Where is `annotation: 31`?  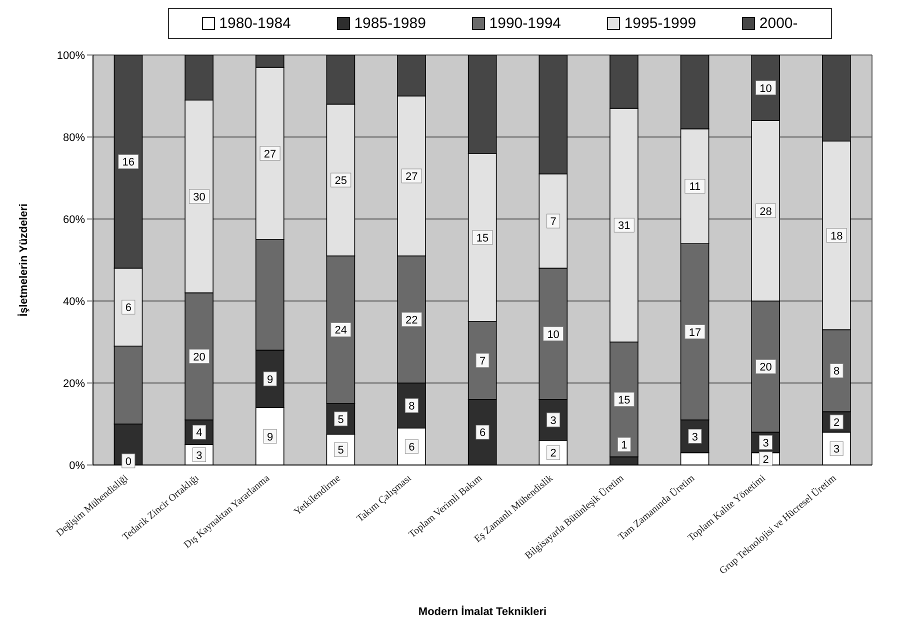 annotation: 31 is located at coordinates (624, 226).